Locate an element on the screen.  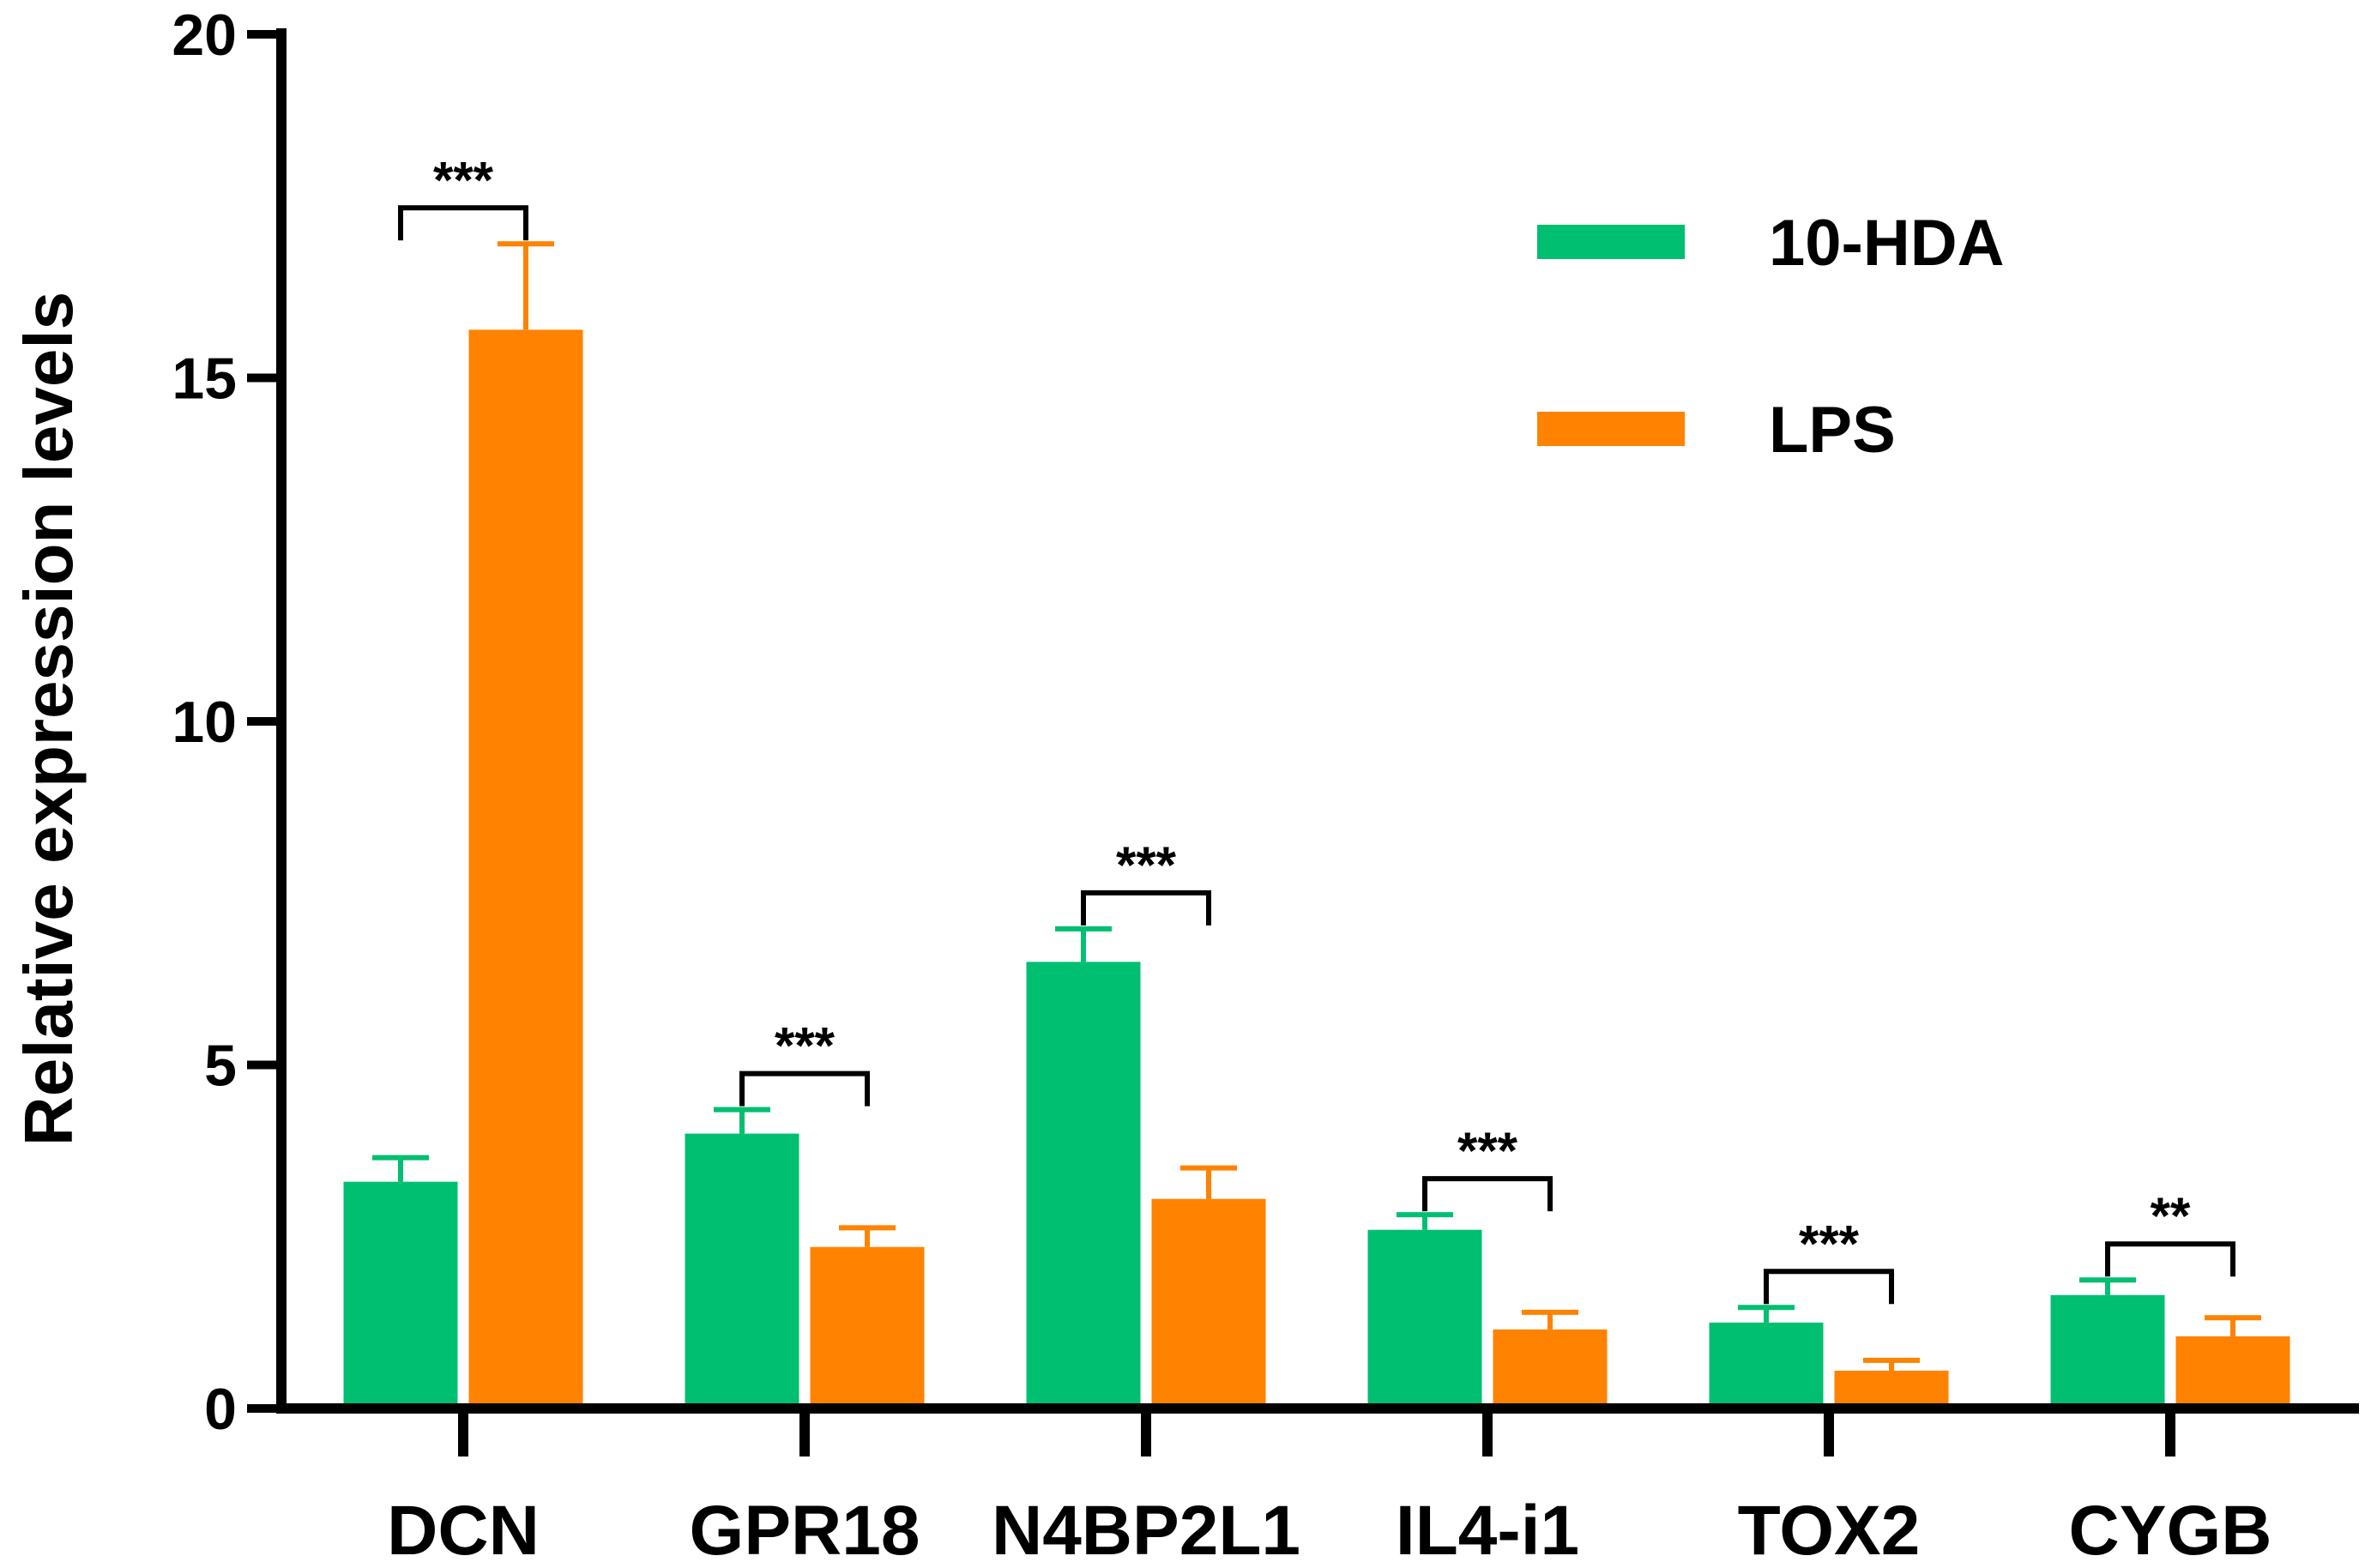
x-tick-label: CYGB is located at coordinates (2170, 1530).